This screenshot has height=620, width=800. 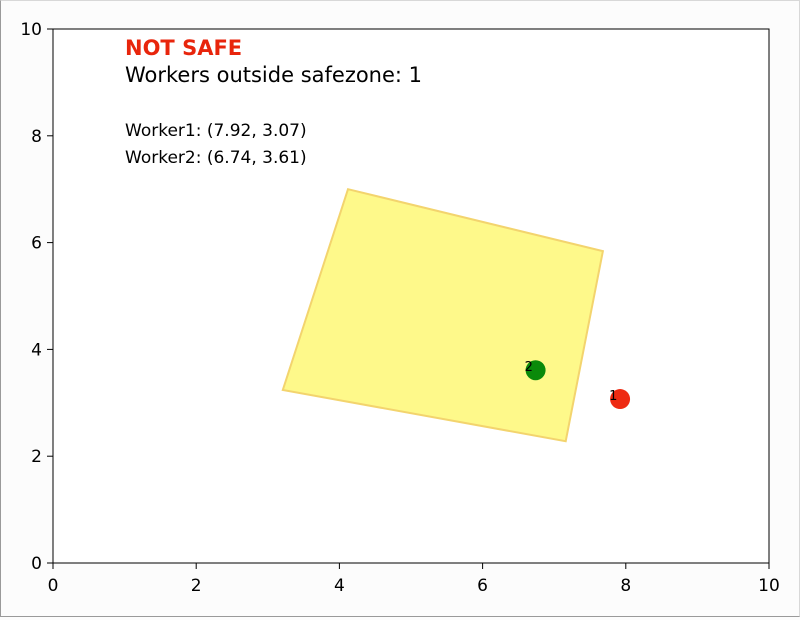 I want to click on y-tick-label: 0, so click(x=36, y=564).